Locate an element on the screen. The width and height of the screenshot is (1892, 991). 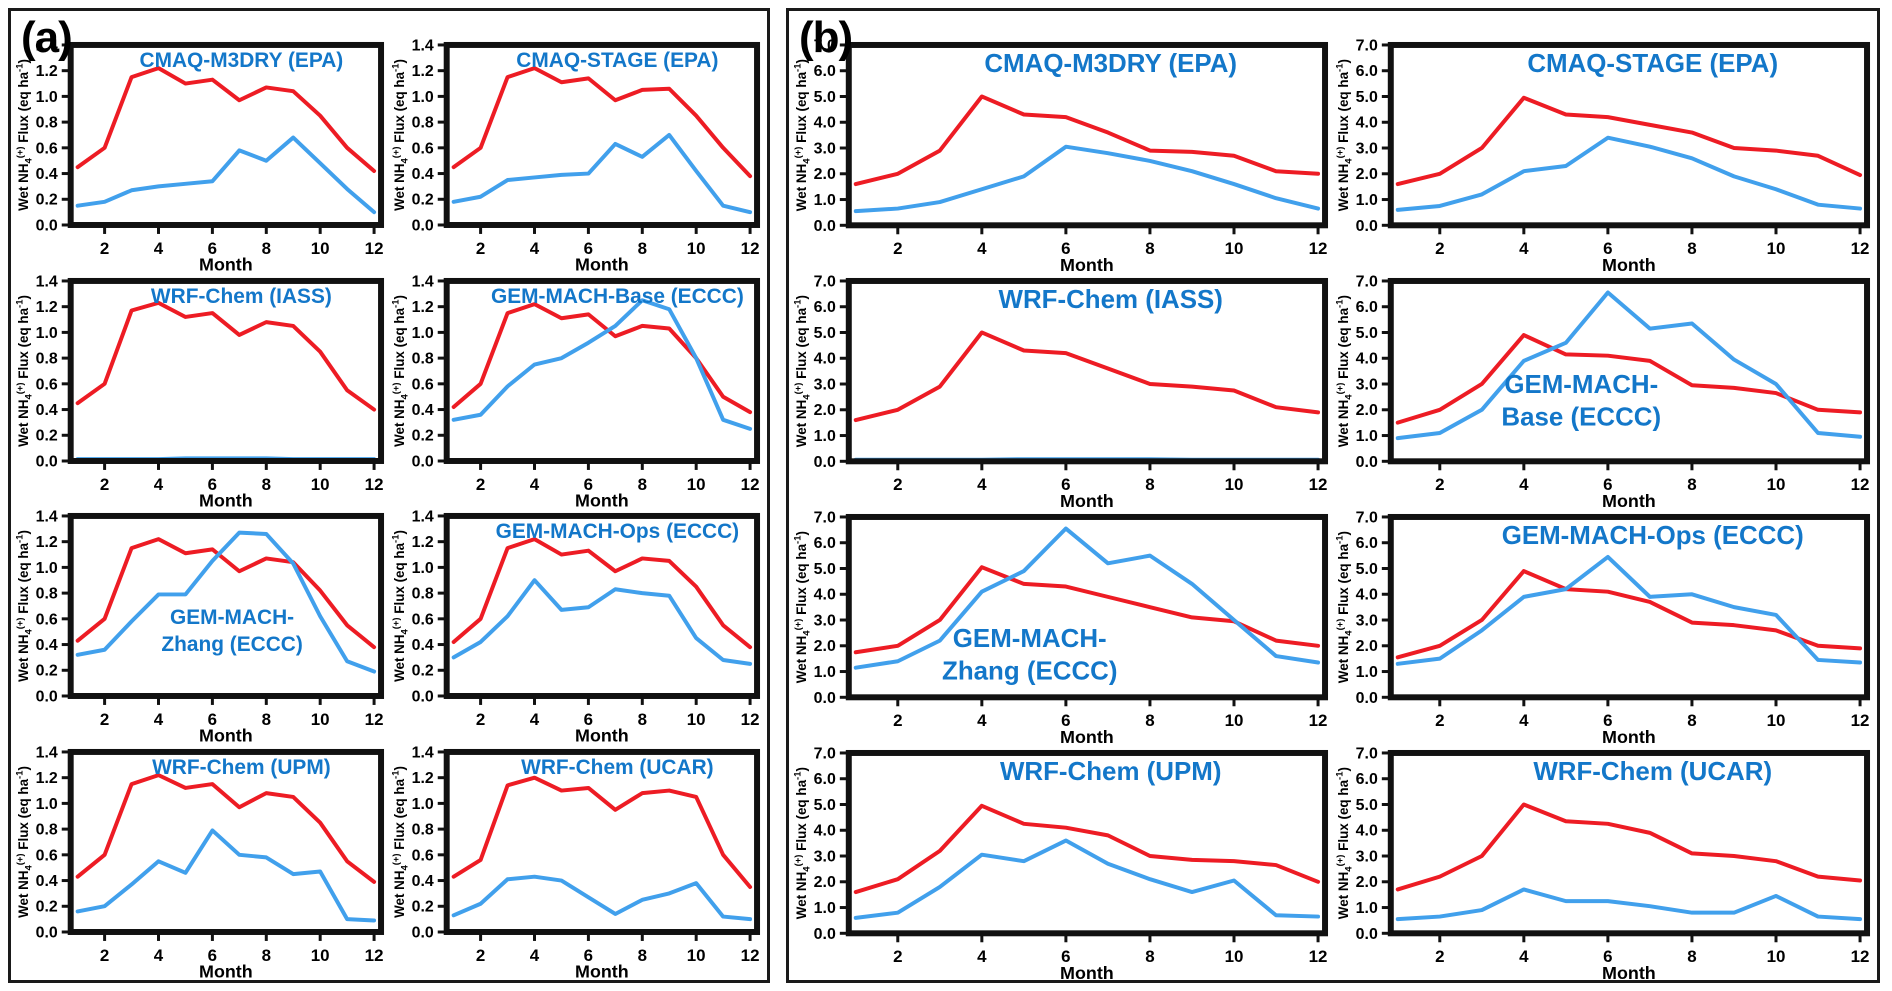
subplot-title: WRF-Chem (UCAR) is located at coordinates (617, 767).